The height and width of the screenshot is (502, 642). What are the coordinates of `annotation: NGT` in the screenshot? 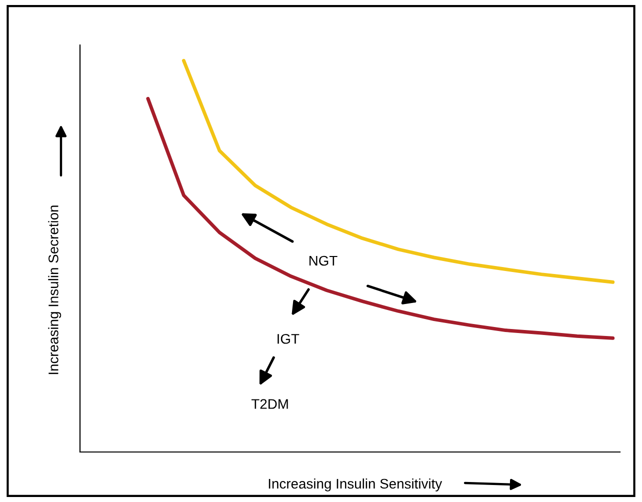 It's located at (323, 261).